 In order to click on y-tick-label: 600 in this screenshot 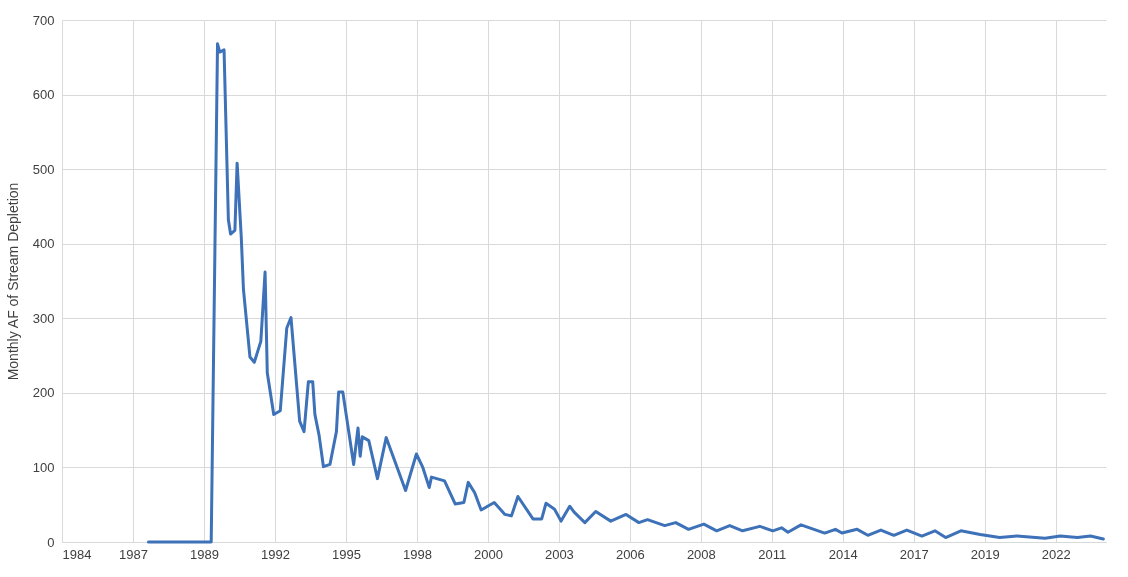, I will do `click(43, 95)`.